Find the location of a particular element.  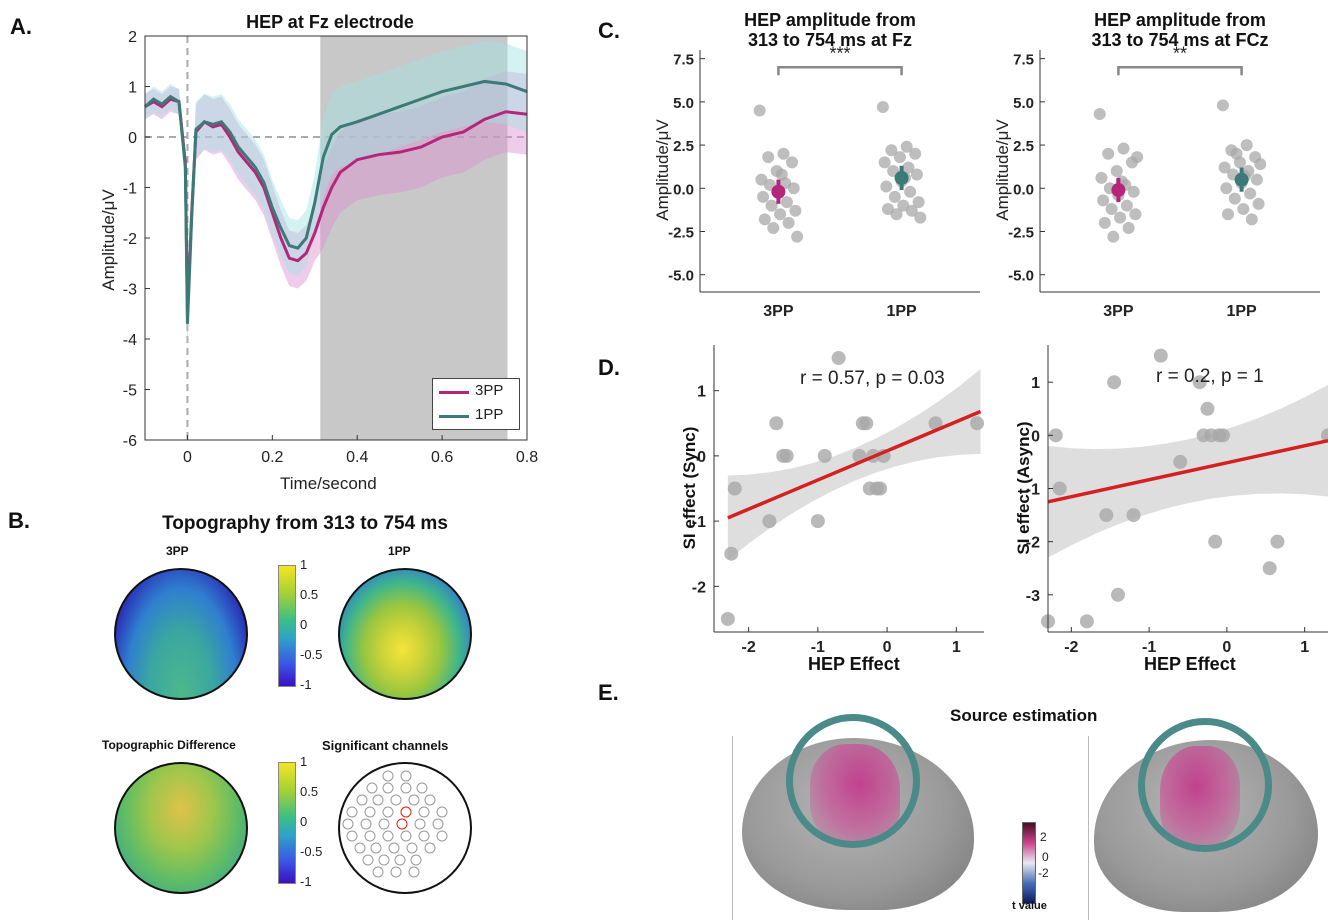

panel-c-title-fz: HEP amplitude from 313 to 754 ms at Fz is located at coordinates (830, 30).